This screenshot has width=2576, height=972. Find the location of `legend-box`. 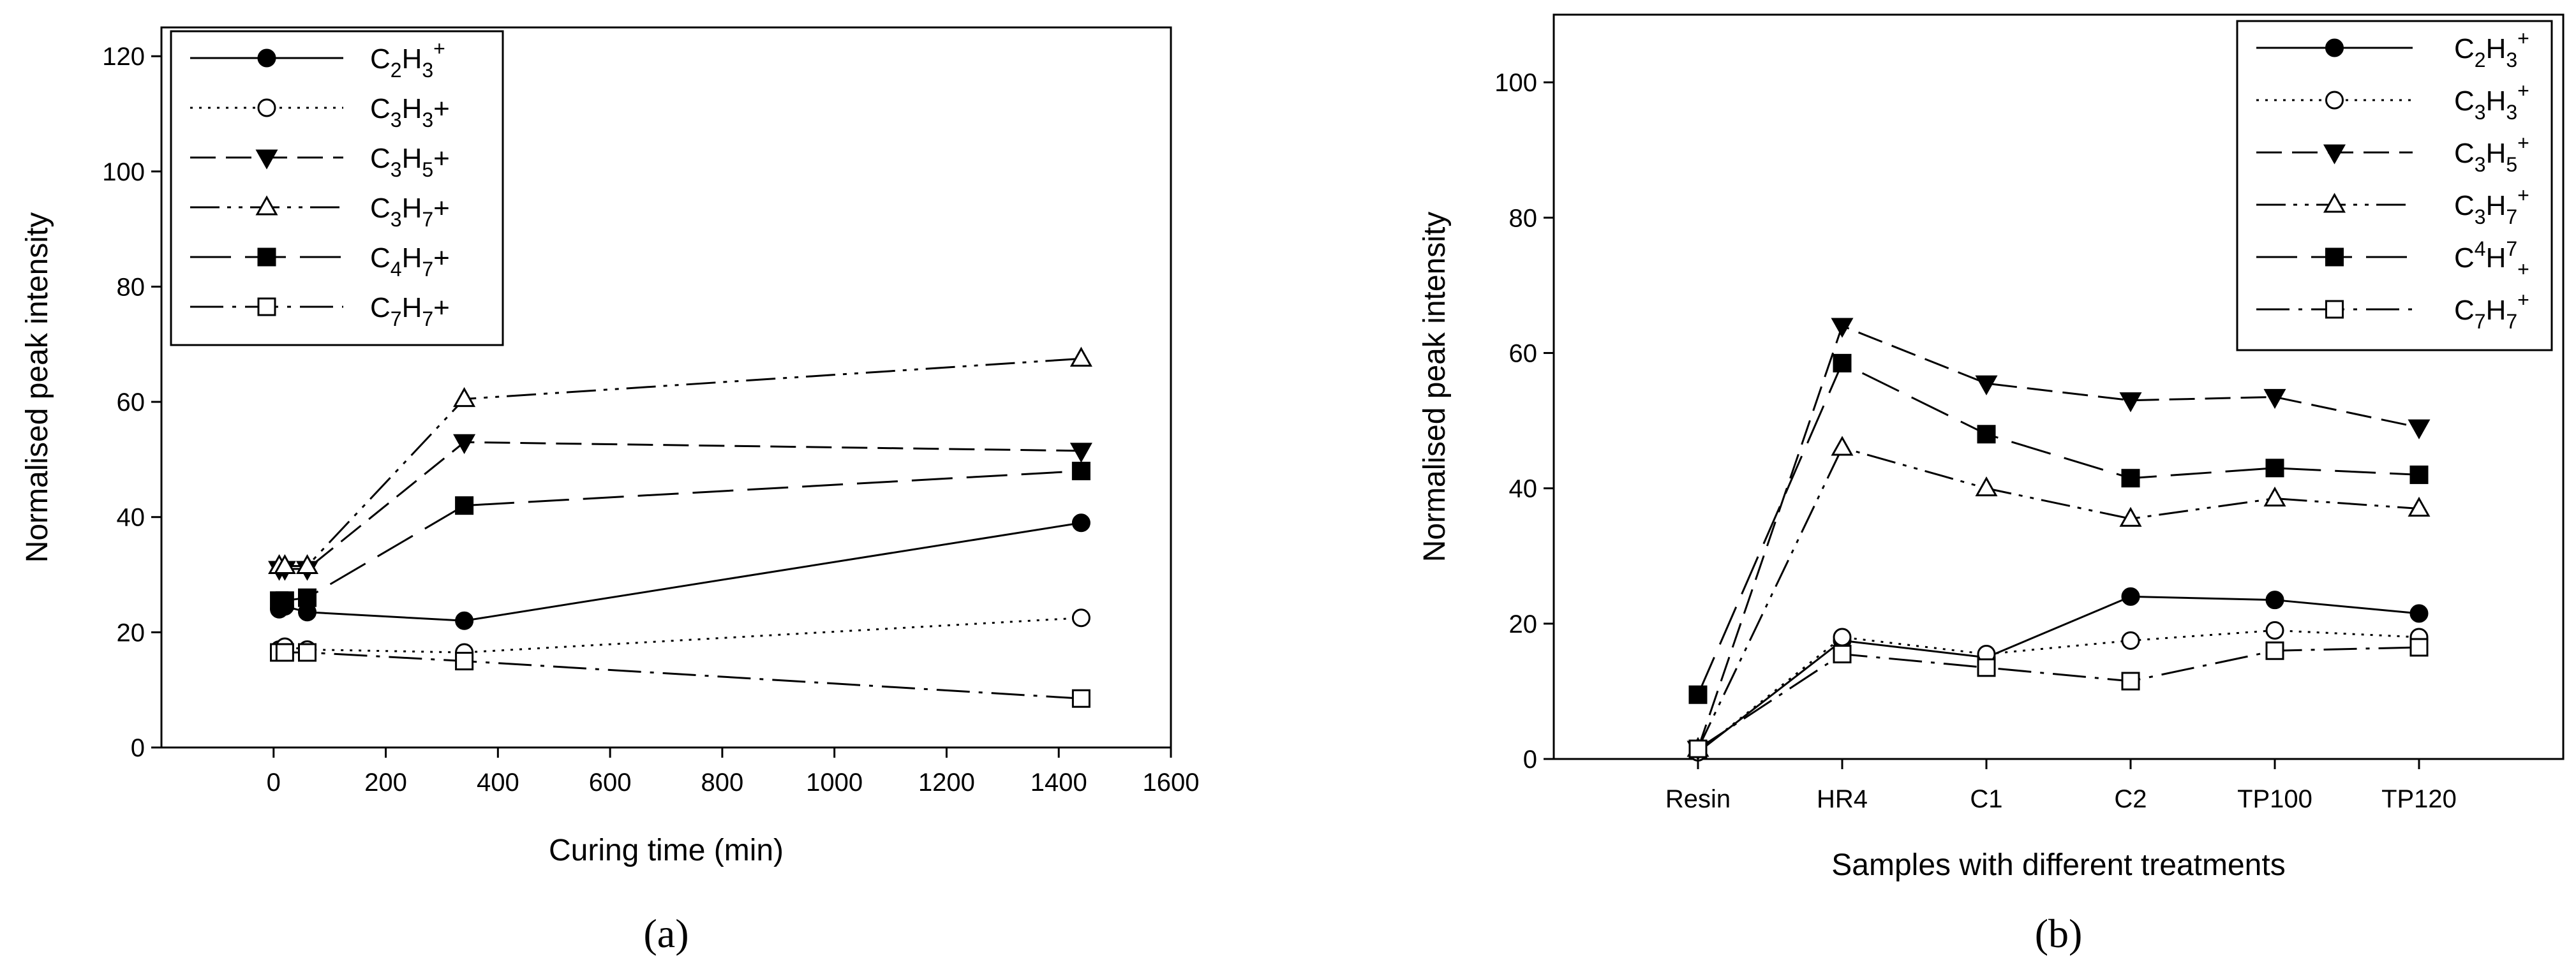

legend-box is located at coordinates (2394, 185).